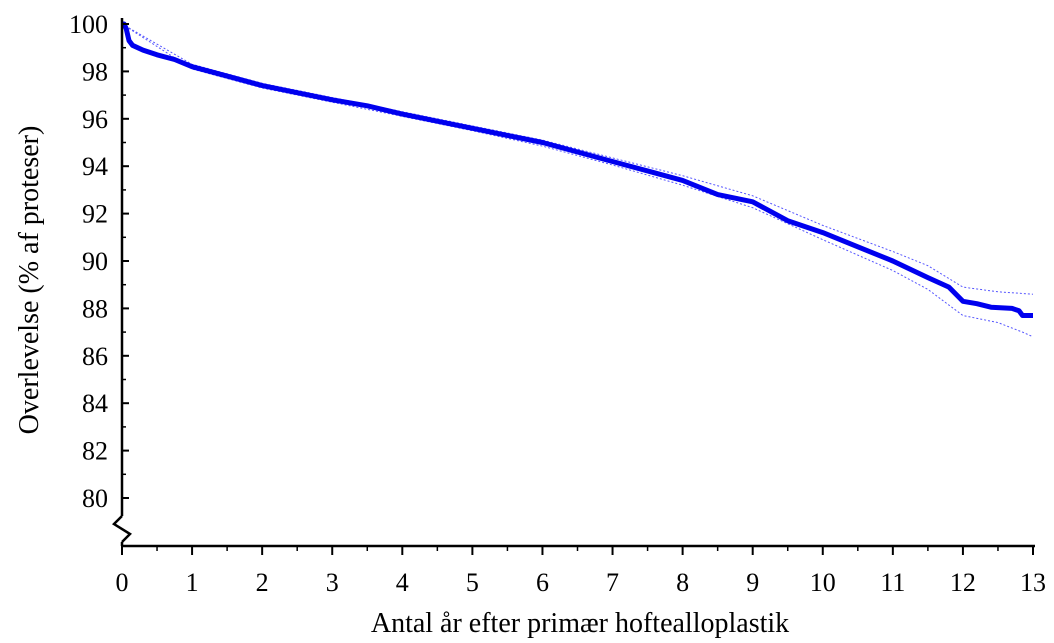 Image resolution: width=1054 pixels, height=643 pixels. I want to click on x-tick-label: 8, so click(682, 582).